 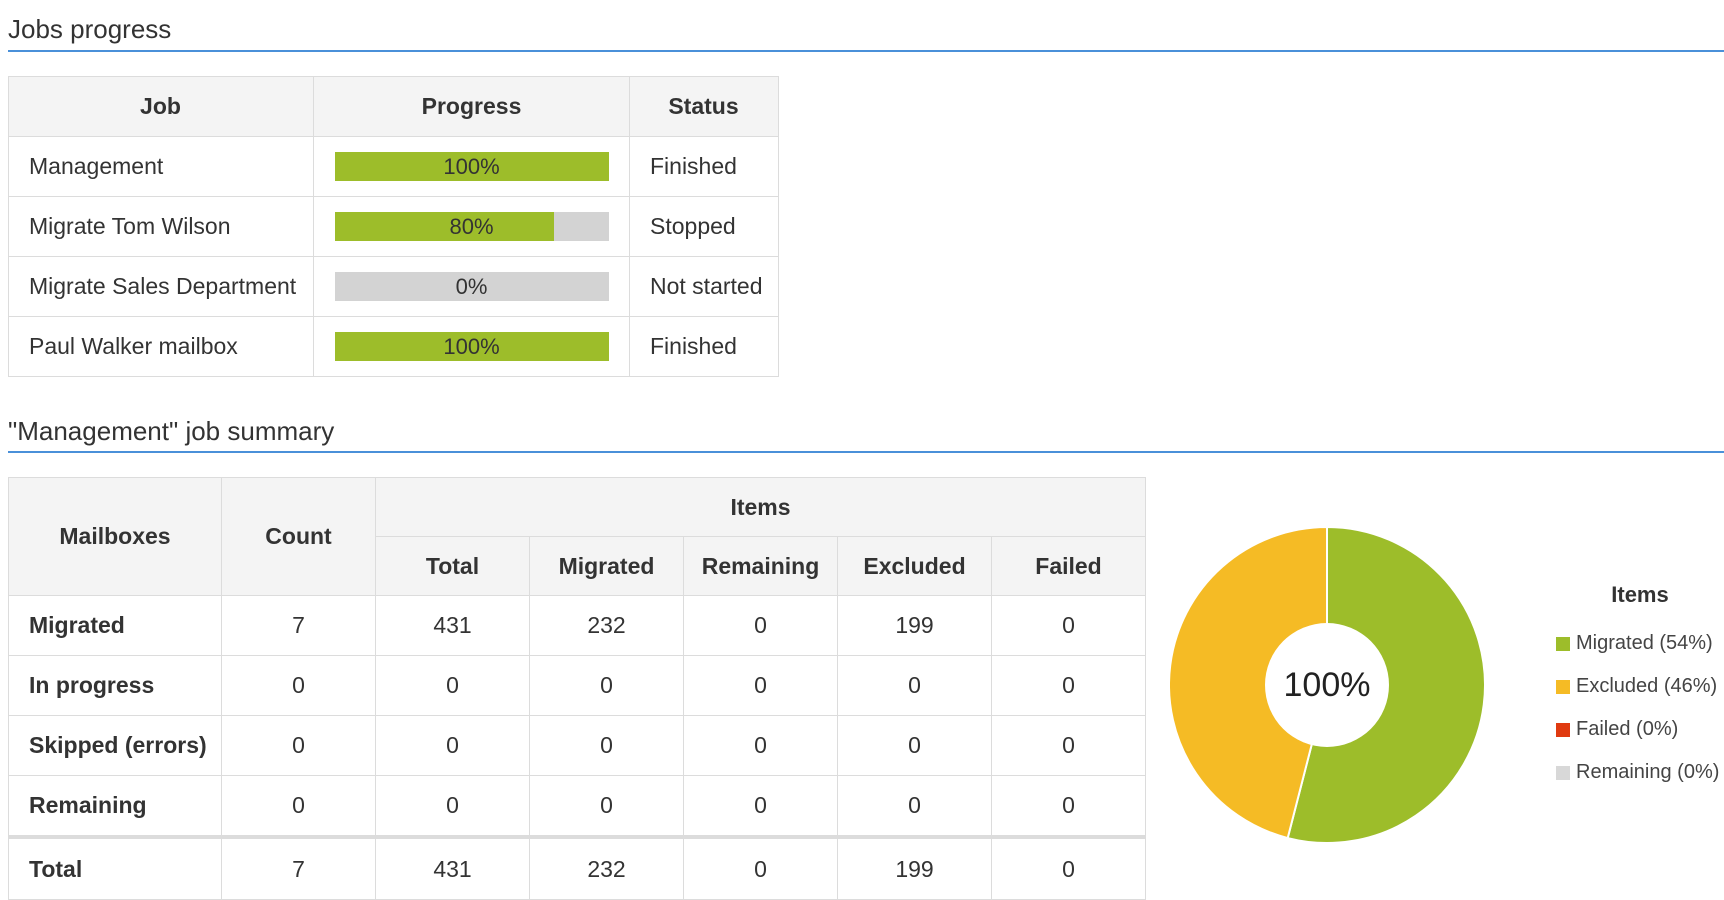 I want to click on table-row: Migrate Tom Wilson 80% Stopped, so click(x=393, y=226).